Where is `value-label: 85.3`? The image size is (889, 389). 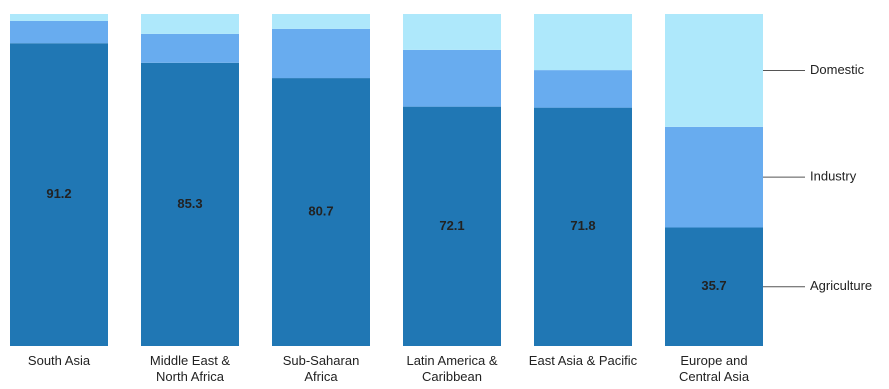 value-label: 85.3 is located at coordinates (189, 203).